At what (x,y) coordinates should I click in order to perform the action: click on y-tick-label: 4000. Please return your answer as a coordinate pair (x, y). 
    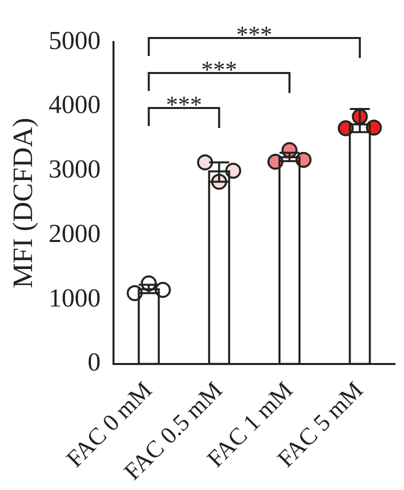
    Looking at the image, I should click on (74, 105).